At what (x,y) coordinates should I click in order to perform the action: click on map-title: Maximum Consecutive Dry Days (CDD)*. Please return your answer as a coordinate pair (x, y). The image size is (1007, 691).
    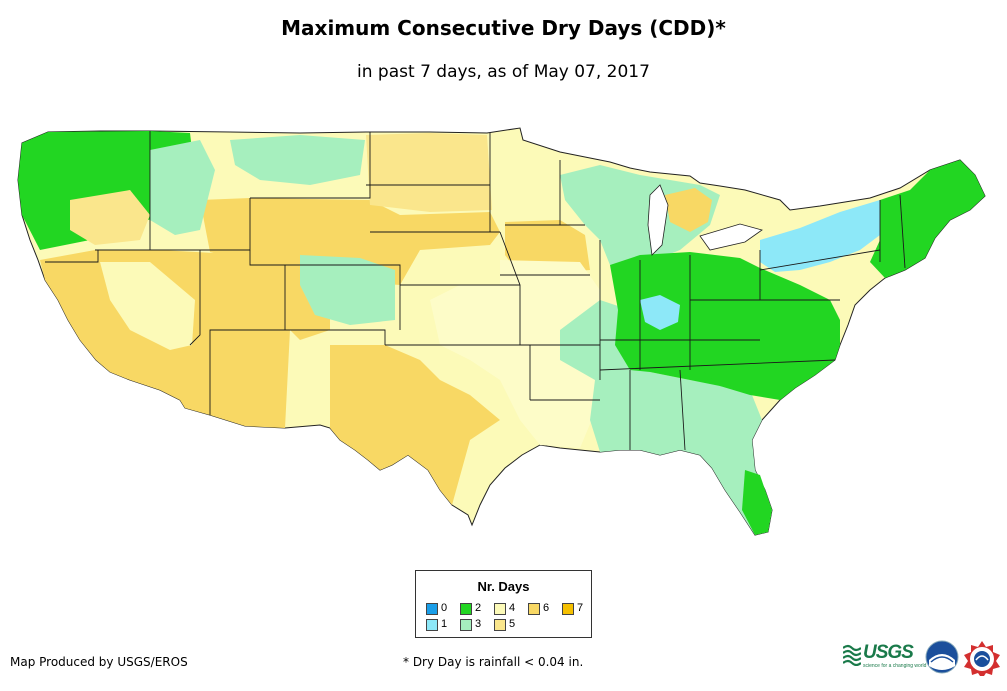
    Looking at the image, I should click on (503, 28).